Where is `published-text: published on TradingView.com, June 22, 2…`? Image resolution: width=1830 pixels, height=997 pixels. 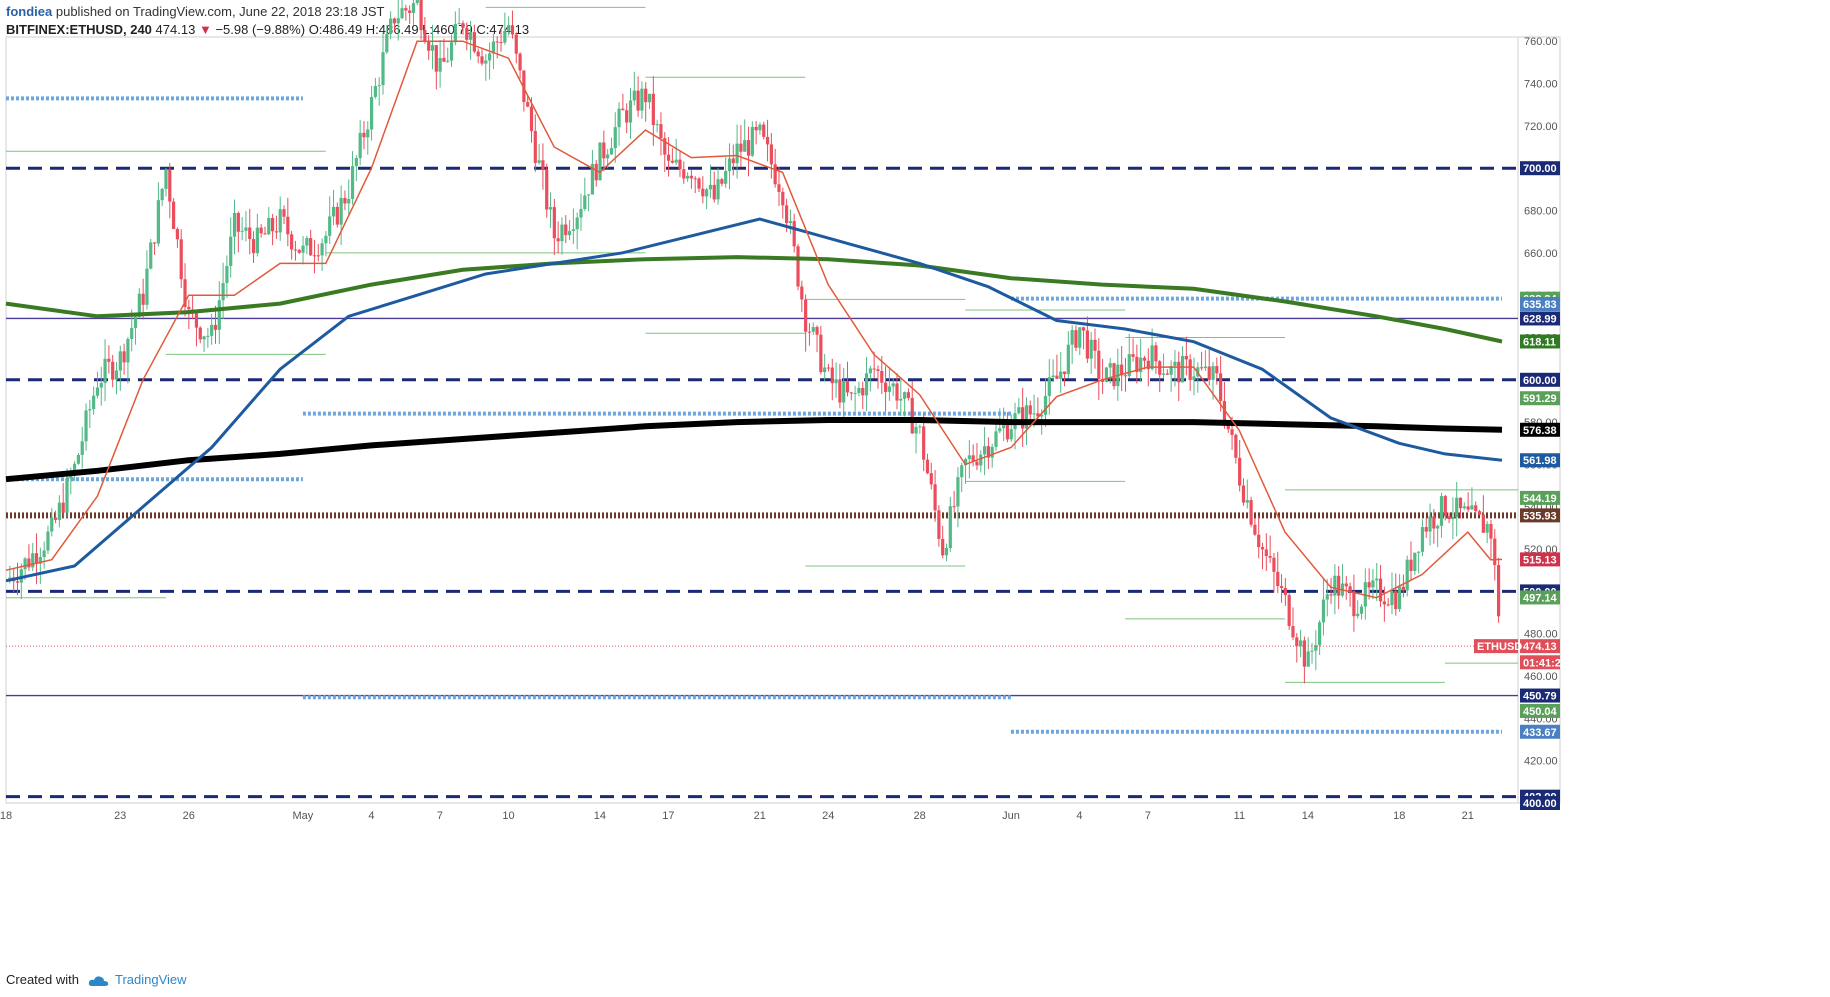
published-text: published on TradingView.com, June 22, 2… is located at coordinates (220, 11).